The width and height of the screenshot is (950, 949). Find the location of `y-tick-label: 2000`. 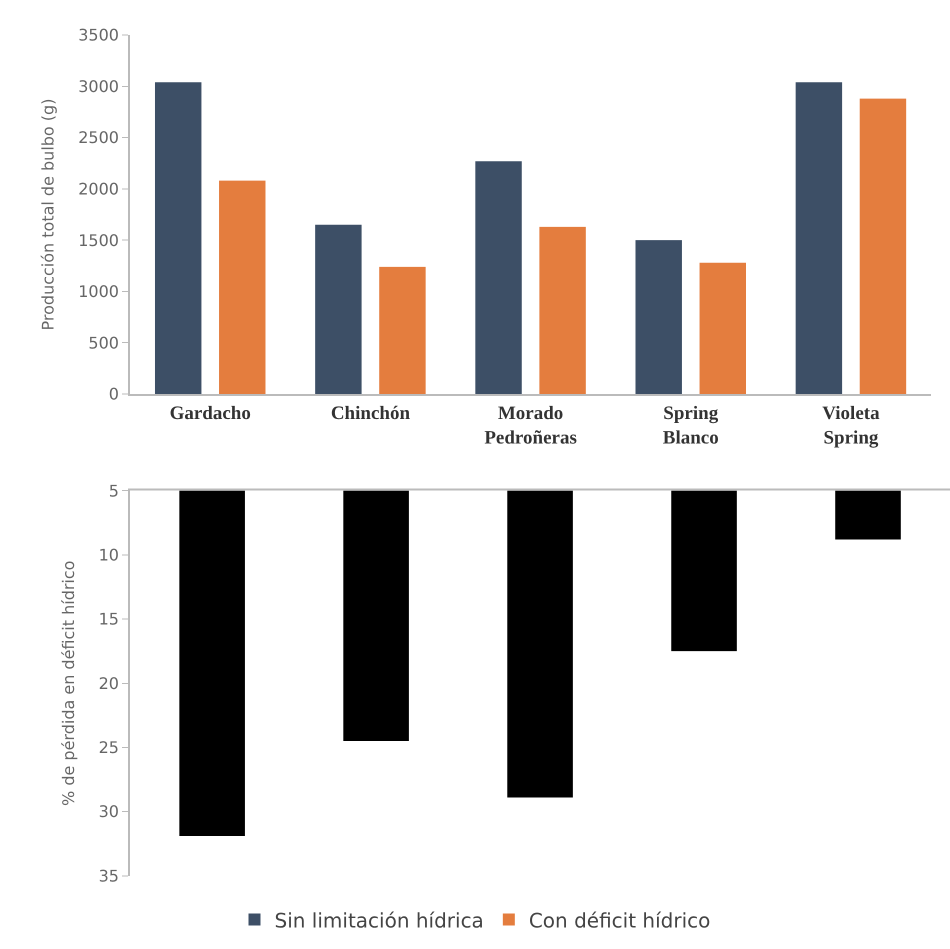

y-tick-label: 2000 is located at coordinates (98, 188).